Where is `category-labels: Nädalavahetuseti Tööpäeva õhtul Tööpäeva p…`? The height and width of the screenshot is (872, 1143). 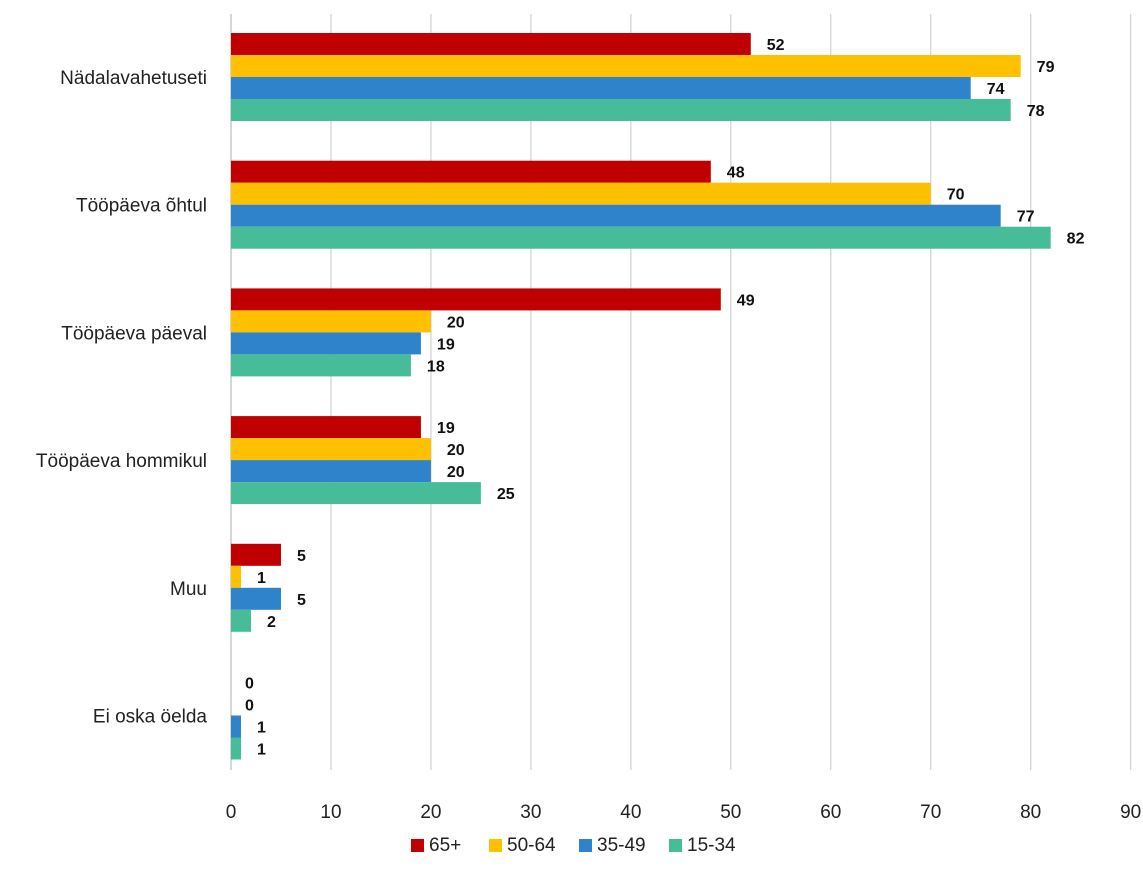 category-labels: Nädalavahetuseti Tööpäeva õhtul Tööpäeva p… is located at coordinates (122, 398).